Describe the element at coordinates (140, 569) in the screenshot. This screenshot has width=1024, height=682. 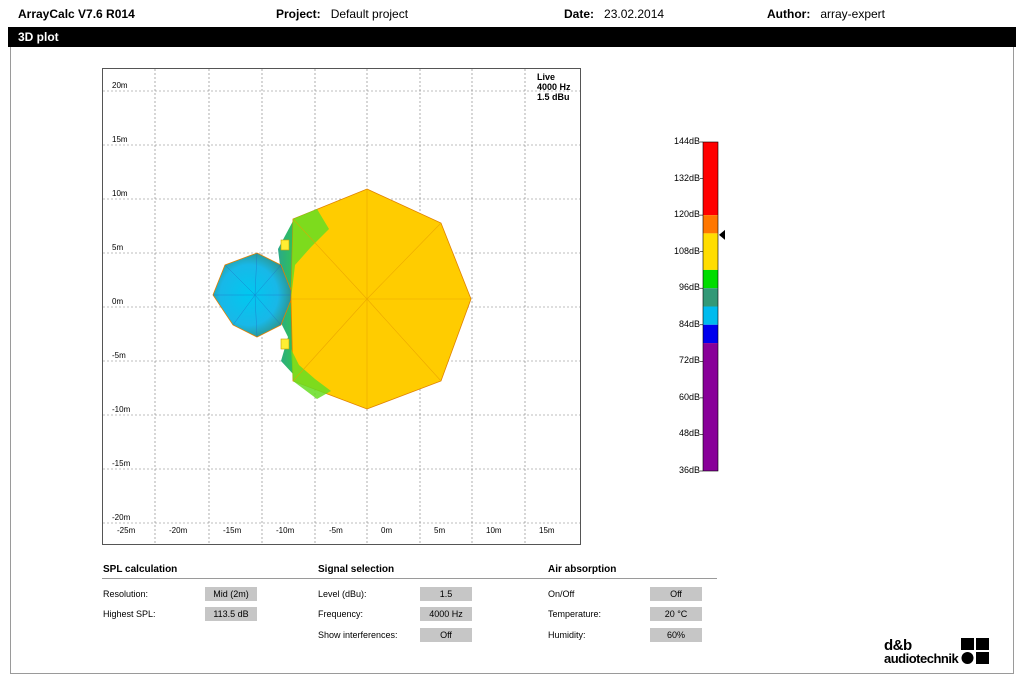
I see `spl-calculation-title: SPL calculation` at that location.